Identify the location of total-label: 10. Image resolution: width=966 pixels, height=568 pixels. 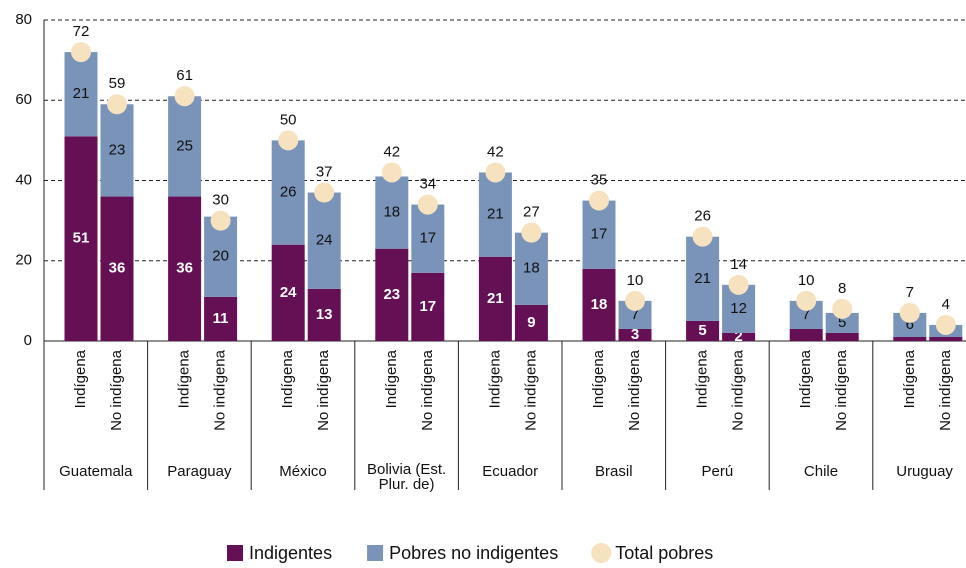
(635, 280).